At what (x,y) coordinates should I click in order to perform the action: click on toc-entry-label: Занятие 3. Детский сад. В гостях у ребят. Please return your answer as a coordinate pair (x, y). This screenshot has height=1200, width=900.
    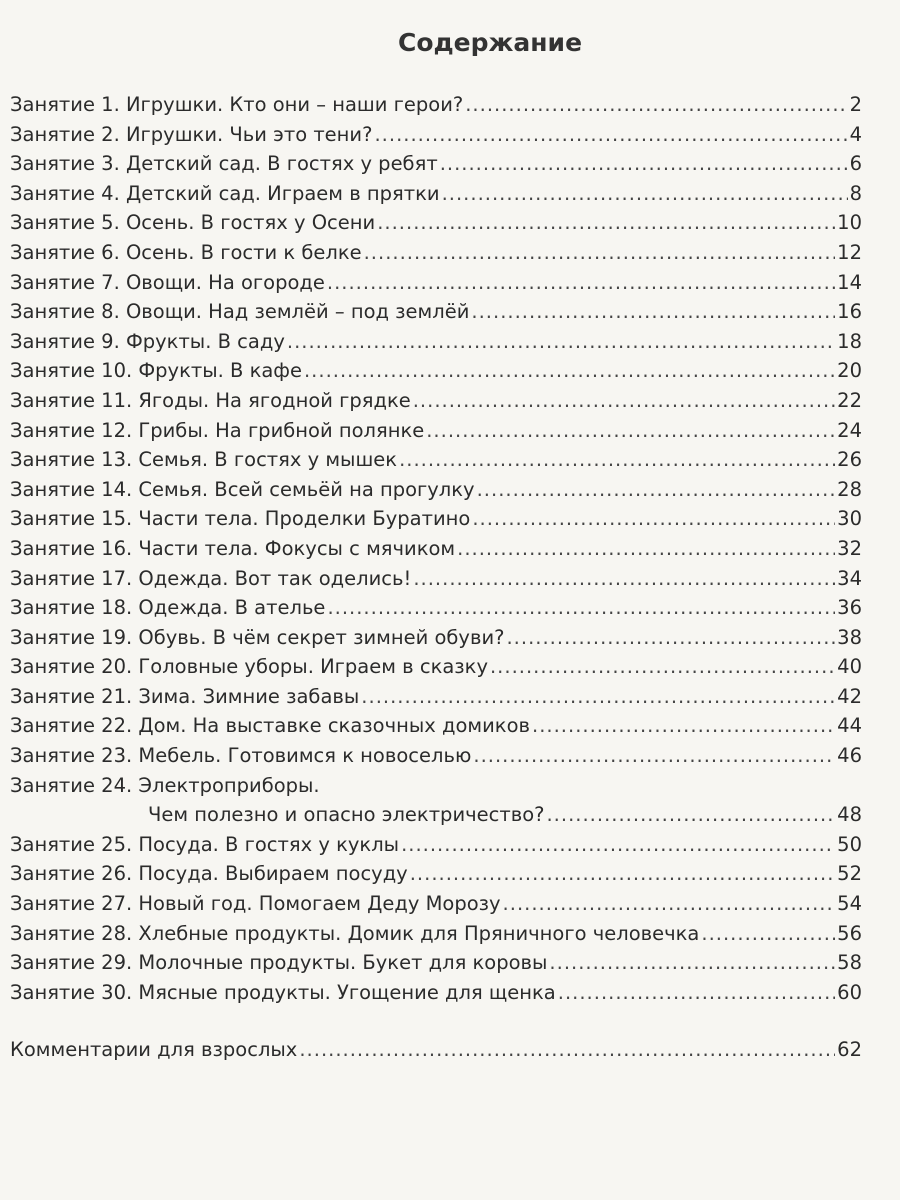
    Looking at the image, I should click on (224, 164).